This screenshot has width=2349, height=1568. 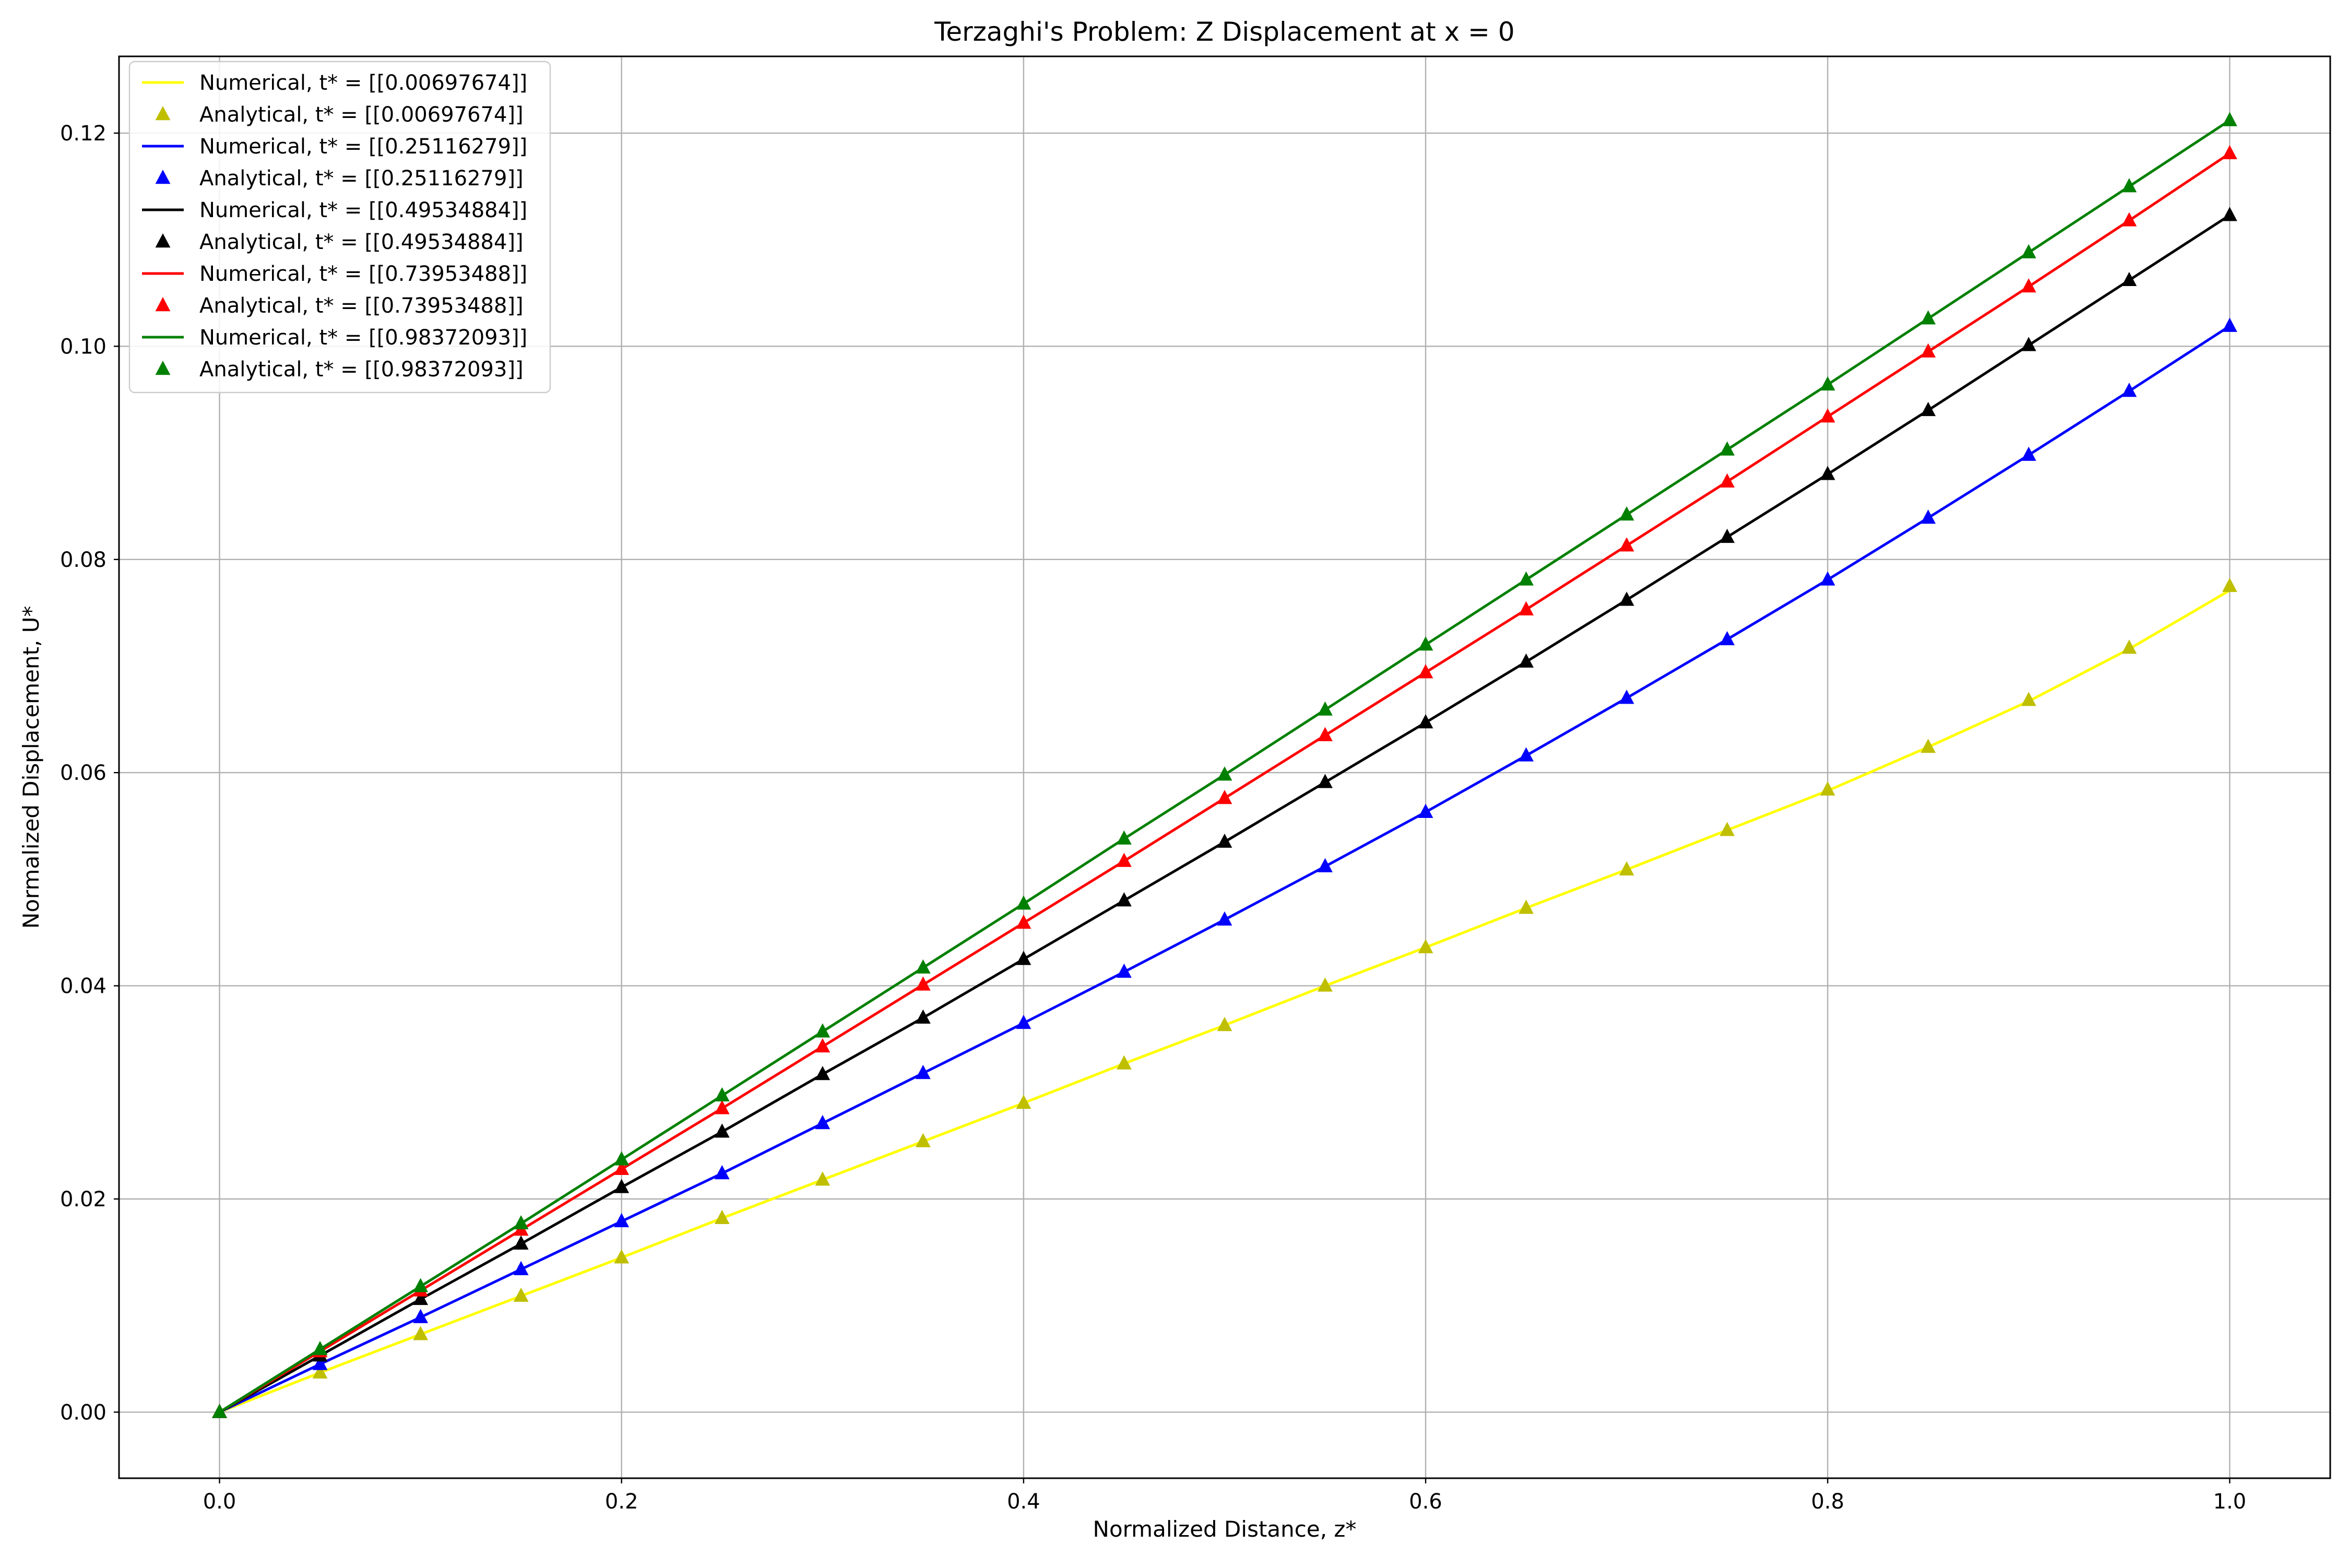 I want to click on legend-label: Analytical, t* = [[0.73953488]], so click(x=361, y=306).